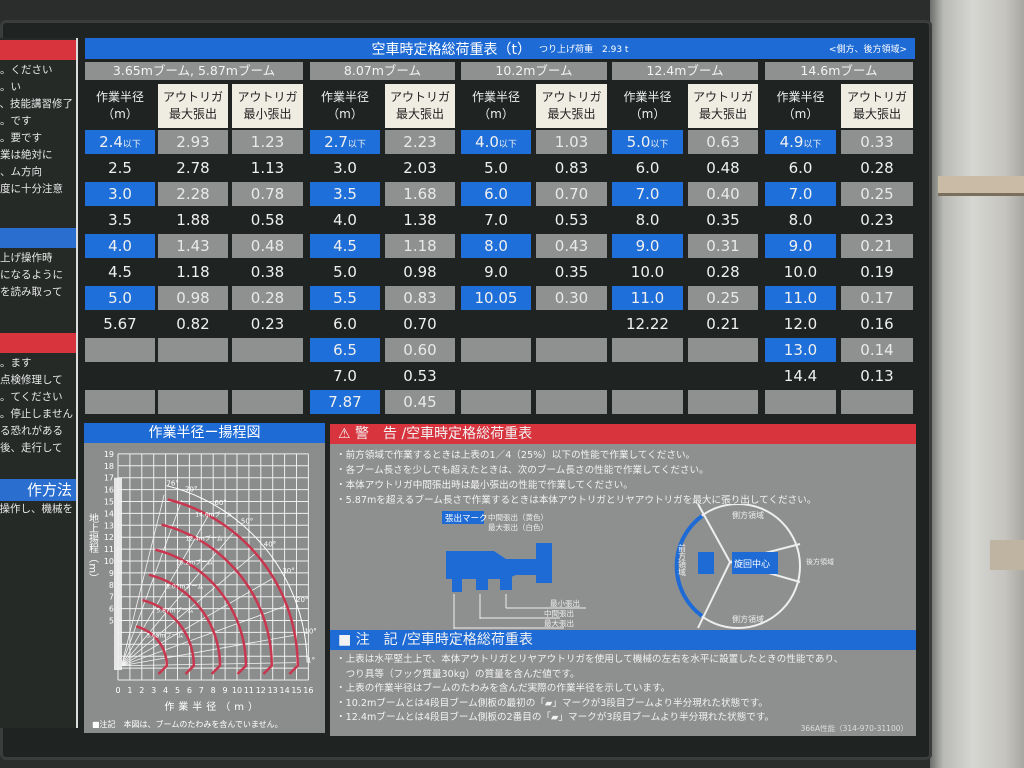 The height and width of the screenshot is (768, 1024). Describe the element at coordinates (213, 706) in the screenshot. I see `x-axis-label: 作業半径（m）` at that location.